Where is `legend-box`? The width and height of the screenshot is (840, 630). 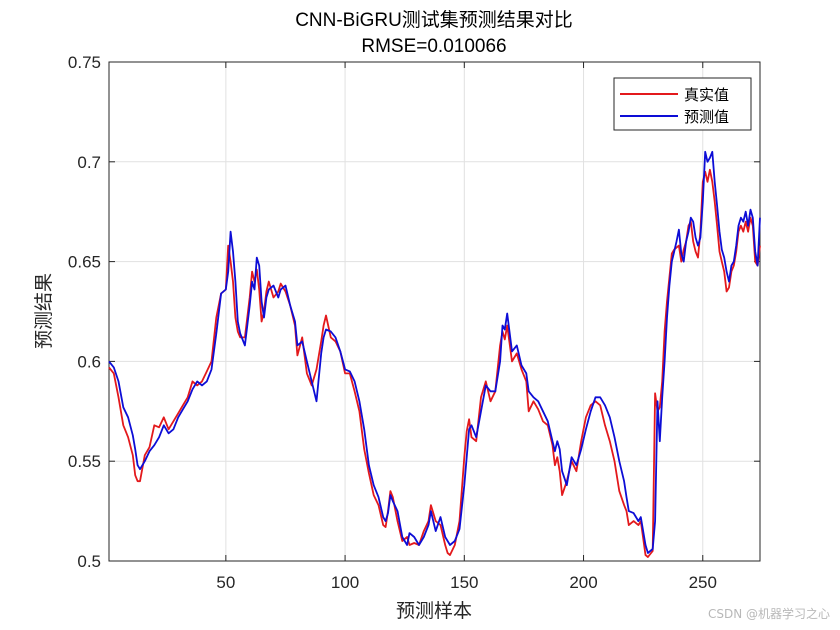
legend-box is located at coordinates (682, 104).